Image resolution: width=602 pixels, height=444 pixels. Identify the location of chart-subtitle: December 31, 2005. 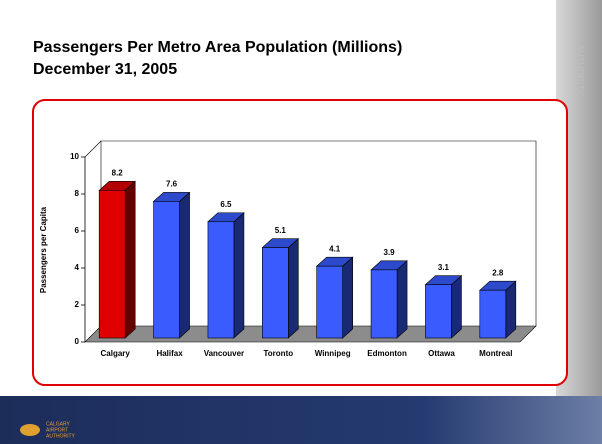
(105, 69).